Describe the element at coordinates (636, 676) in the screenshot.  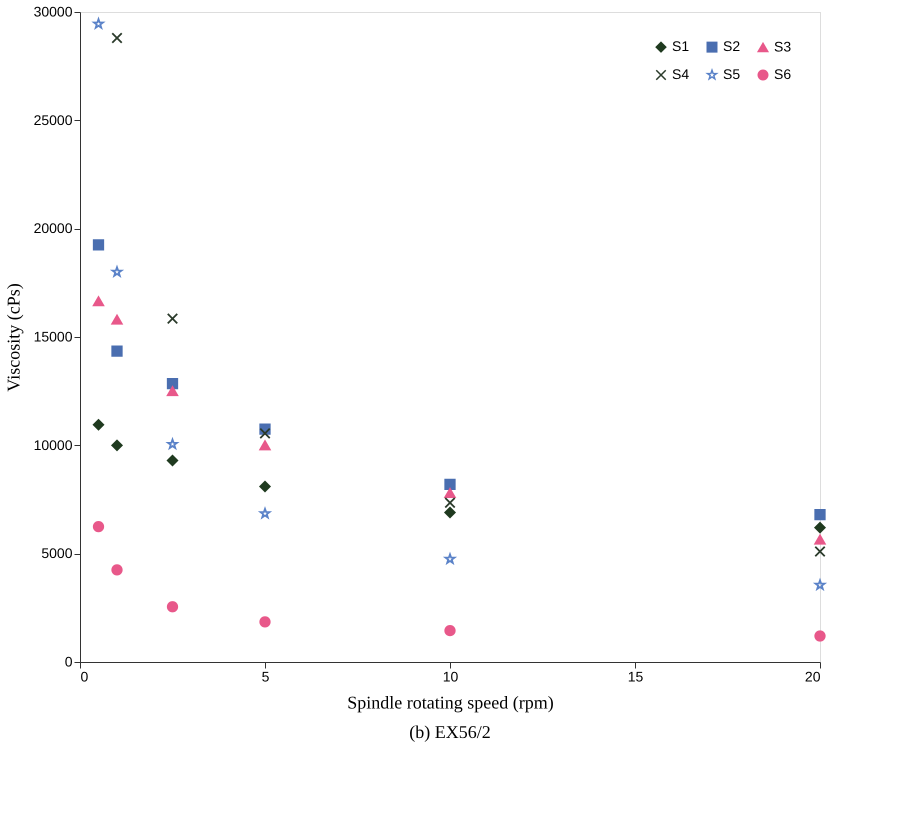
I see `x-tick-label: 15` at that location.